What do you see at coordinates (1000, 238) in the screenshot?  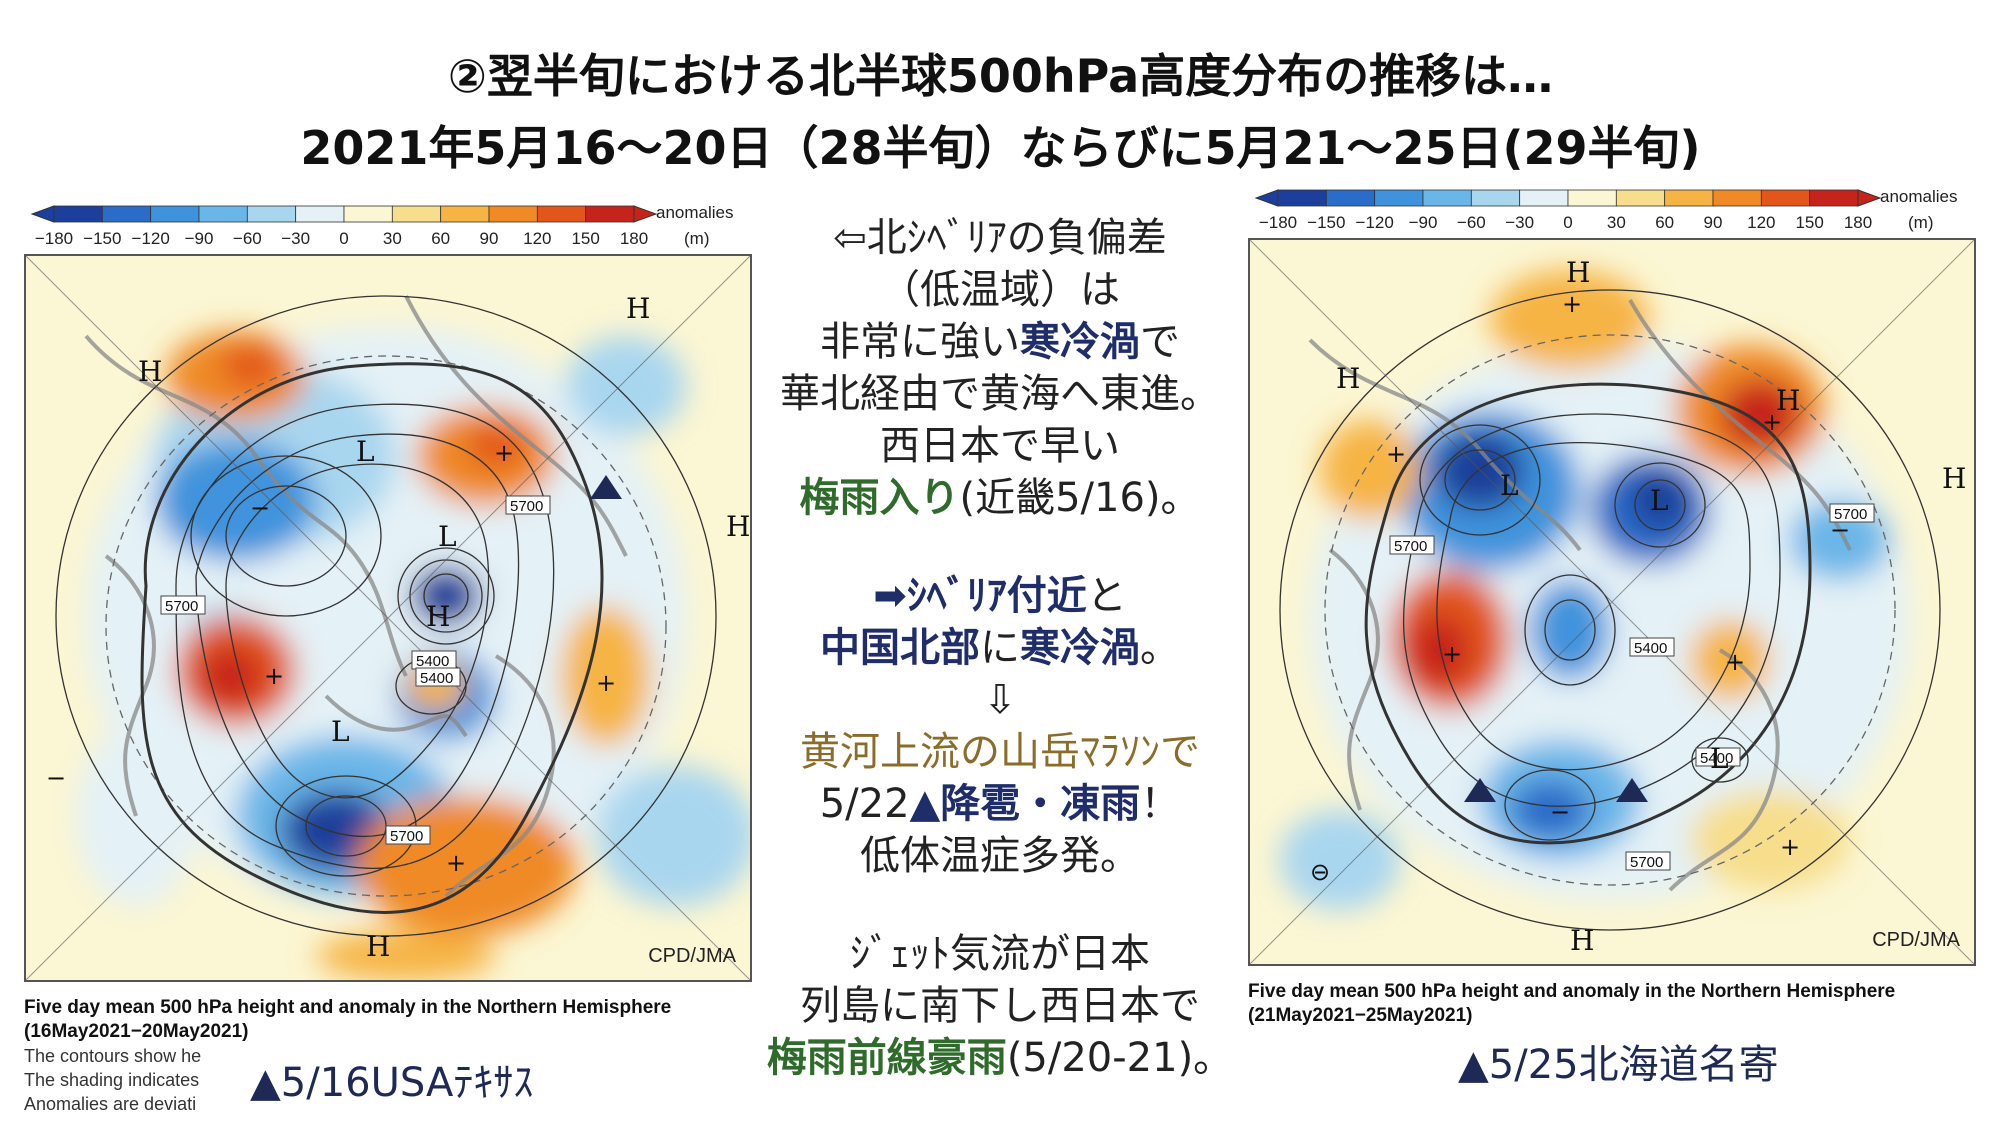 I see `commentary-line: ⇦北ｼﾍﾞﾘｱの負偏差` at bounding box center [1000, 238].